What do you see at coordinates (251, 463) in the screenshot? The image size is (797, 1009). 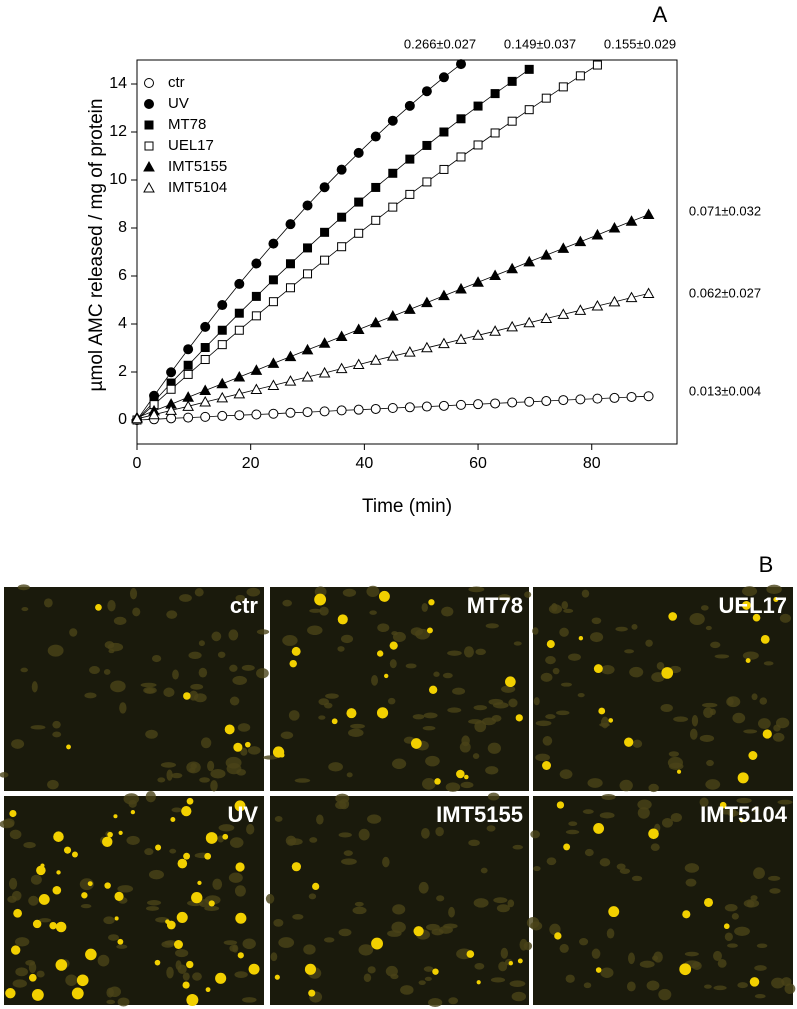 I see `x-tick-label: 20` at bounding box center [251, 463].